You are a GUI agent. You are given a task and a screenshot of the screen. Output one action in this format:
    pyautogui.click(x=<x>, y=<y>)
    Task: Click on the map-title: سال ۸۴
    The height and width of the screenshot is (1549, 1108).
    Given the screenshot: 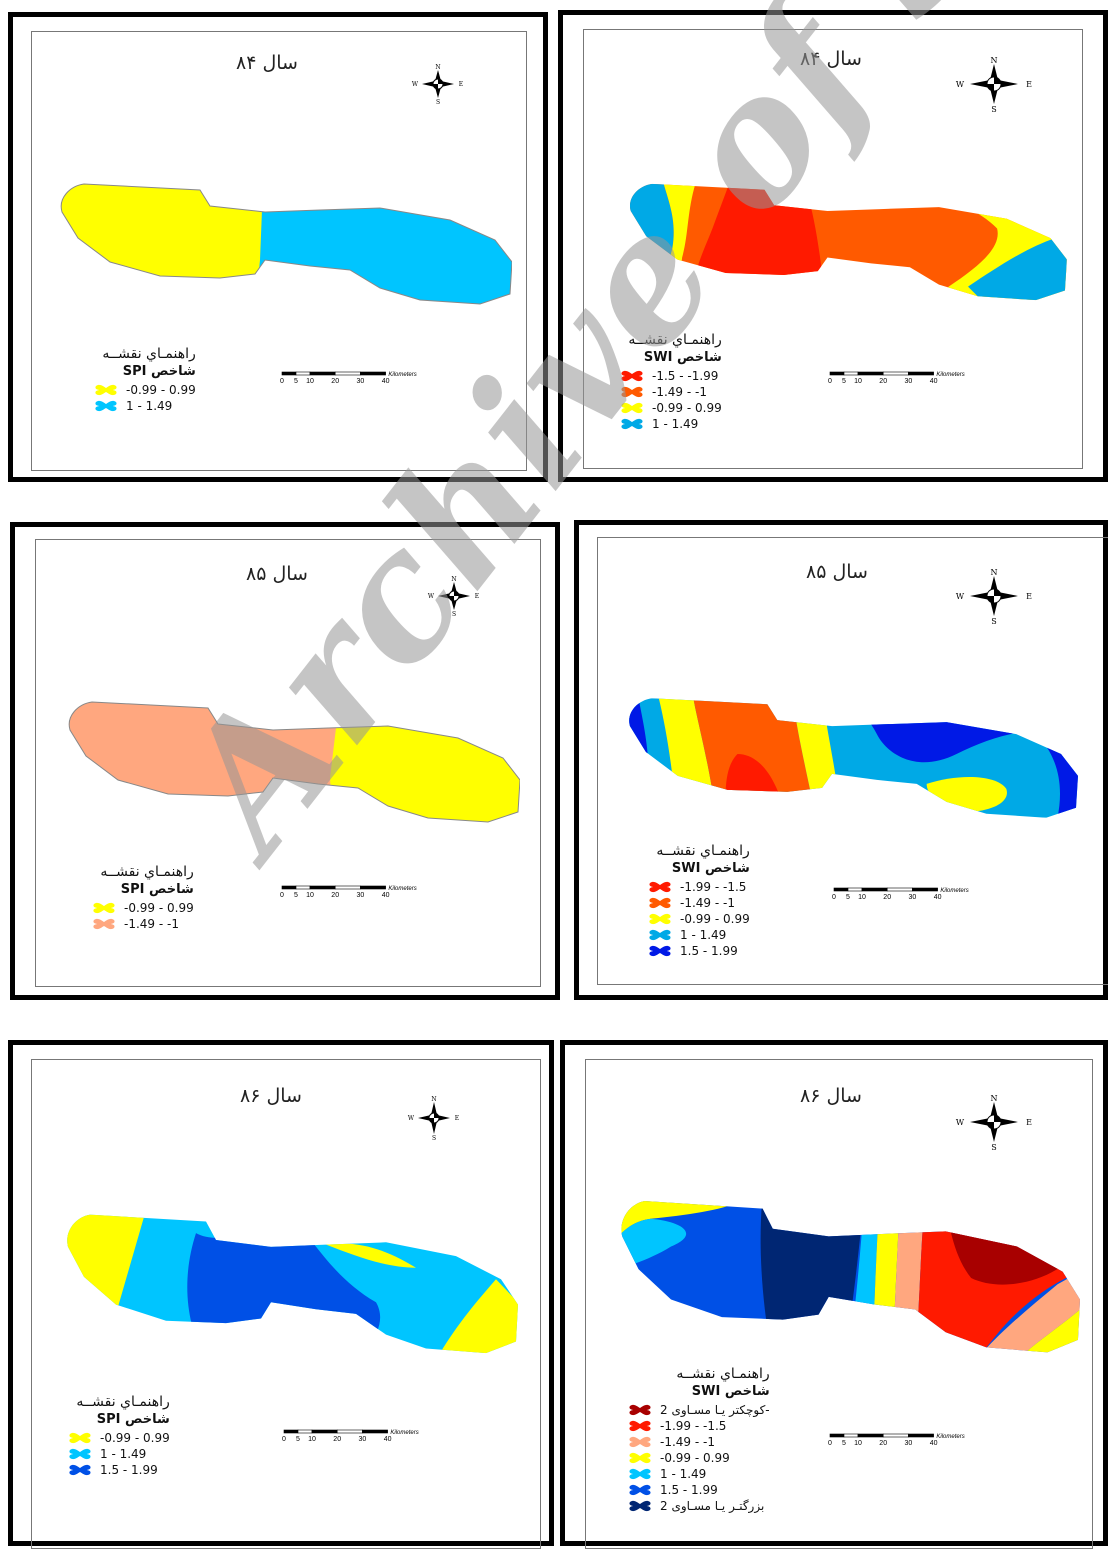 What is the action you would take?
    pyautogui.click(x=831, y=59)
    